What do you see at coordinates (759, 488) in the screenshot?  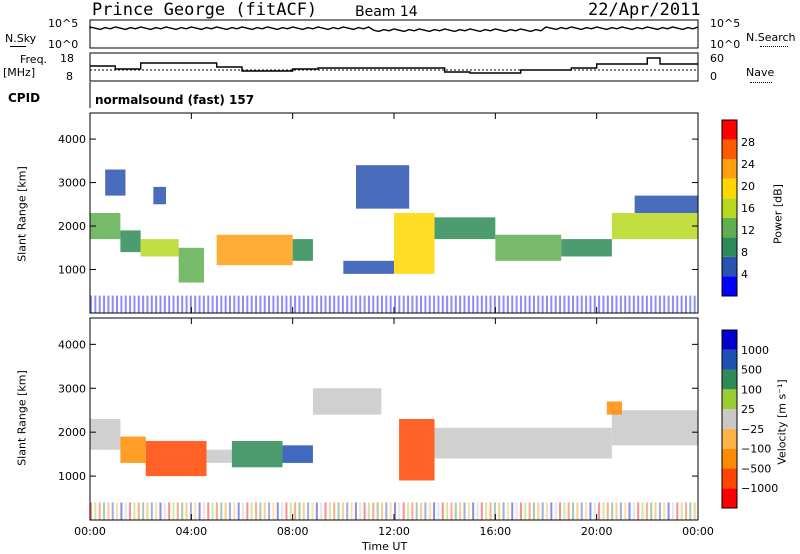 I see `colorbar-tick-label: −1000` at bounding box center [759, 488].